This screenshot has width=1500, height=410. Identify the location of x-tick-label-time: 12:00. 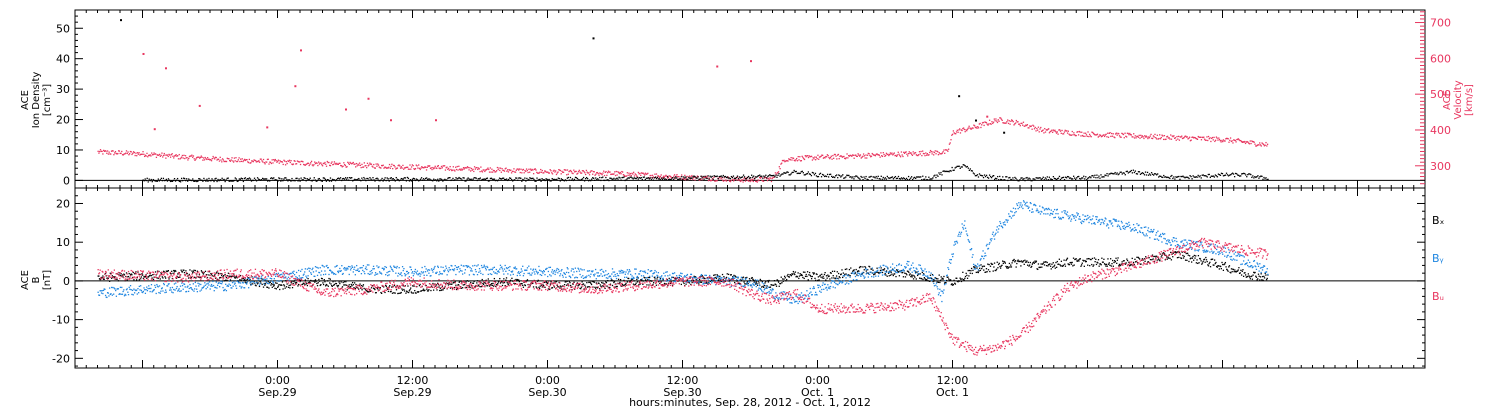
(683, 380).